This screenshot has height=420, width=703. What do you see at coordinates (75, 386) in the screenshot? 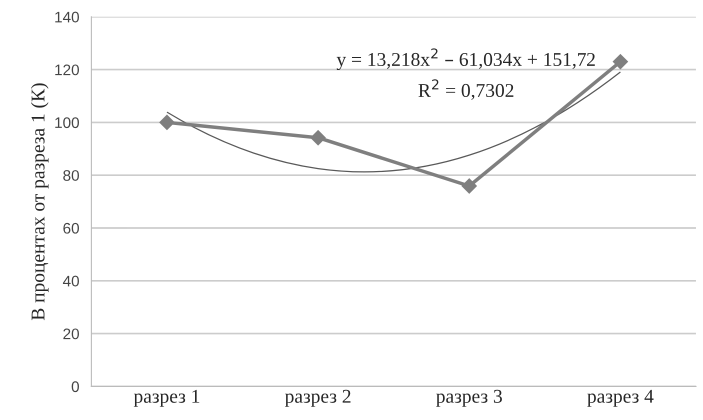
I see `y-tick-label: 0` at bounding box center [75, 386].